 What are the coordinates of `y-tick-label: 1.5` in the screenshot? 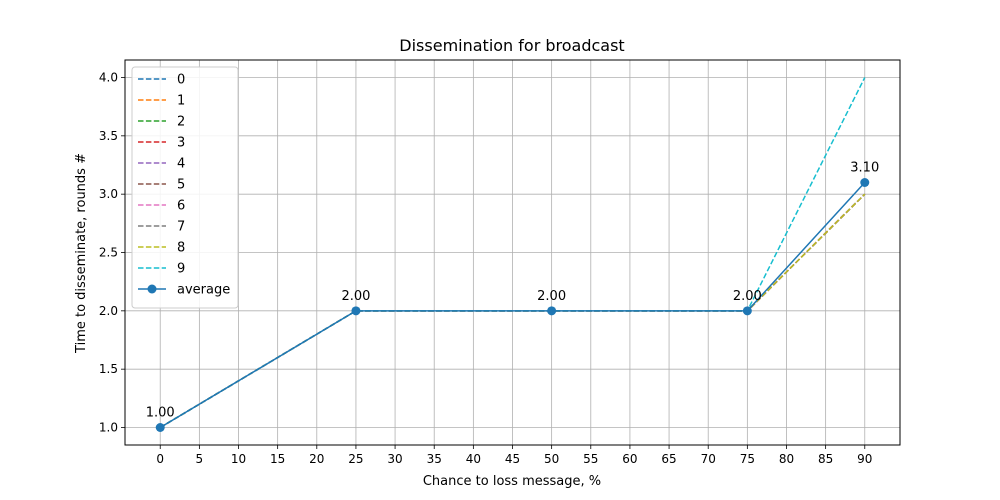 It's located at (108, 369).